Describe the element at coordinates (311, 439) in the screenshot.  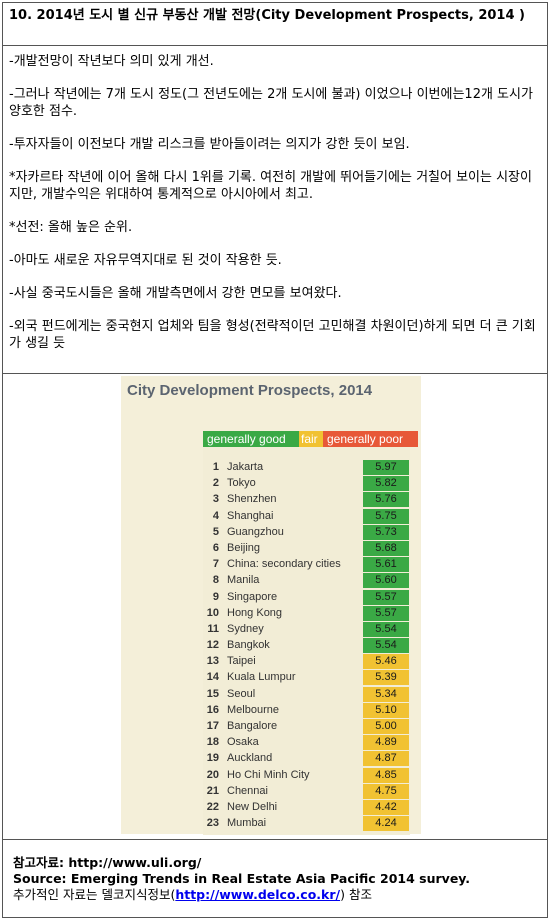
I see `legend-fair: fair` at that location.